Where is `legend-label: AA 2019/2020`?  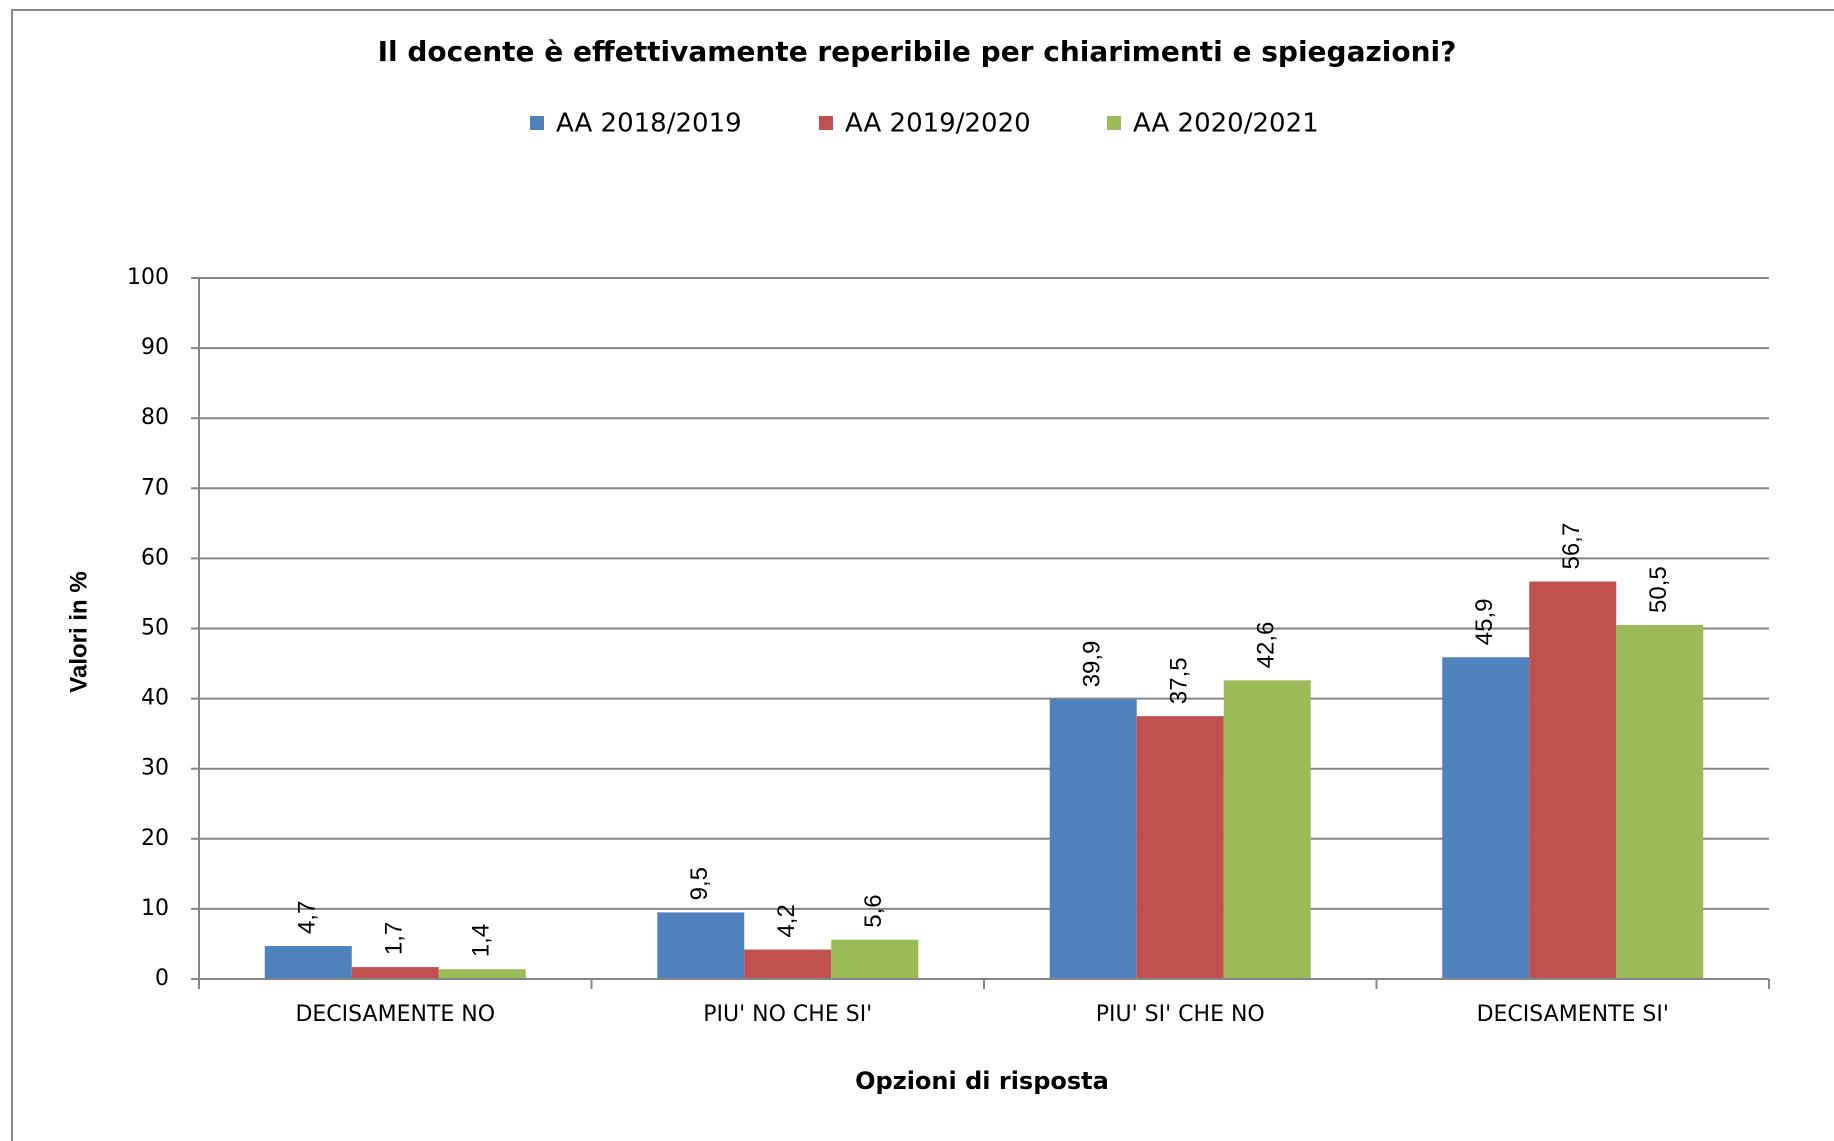
legend-label: AA 2019/2020 is located at coordinates (938, 124).